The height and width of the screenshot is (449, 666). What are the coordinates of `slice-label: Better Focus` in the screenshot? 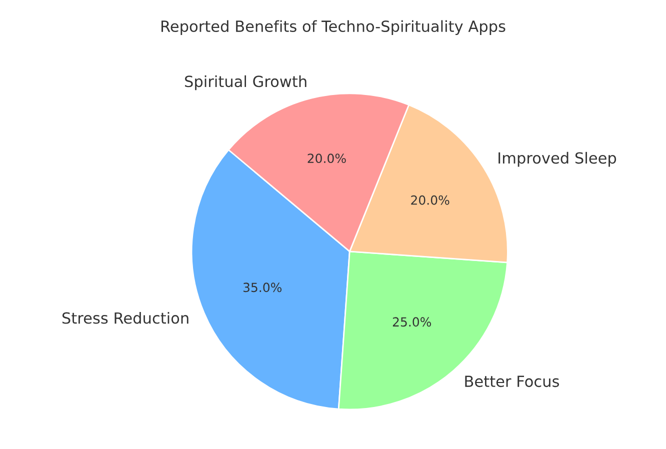 It's located at (512, 382).